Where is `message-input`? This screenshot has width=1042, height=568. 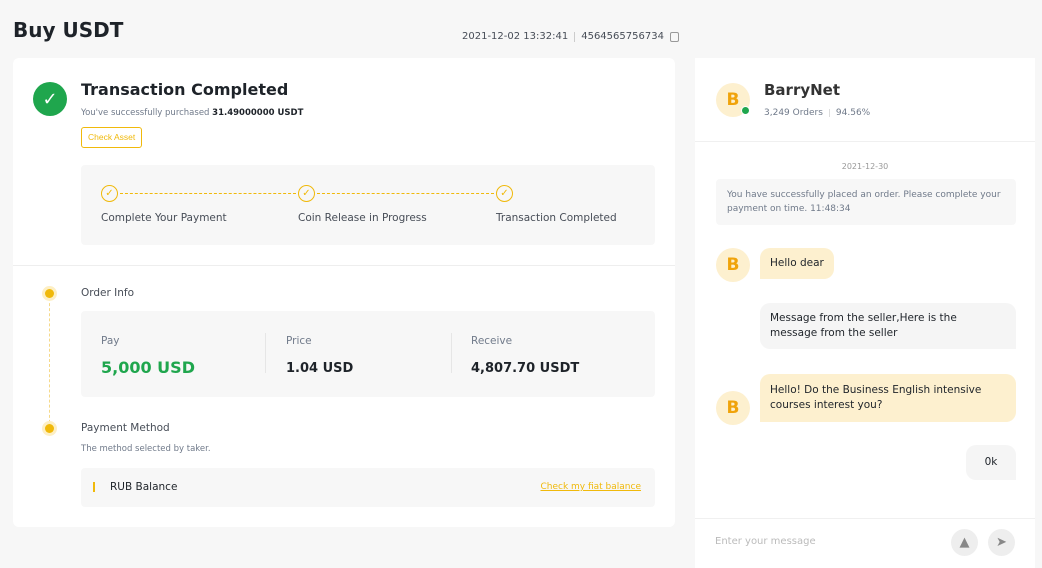
message-input is located at coordinates (825, 541).